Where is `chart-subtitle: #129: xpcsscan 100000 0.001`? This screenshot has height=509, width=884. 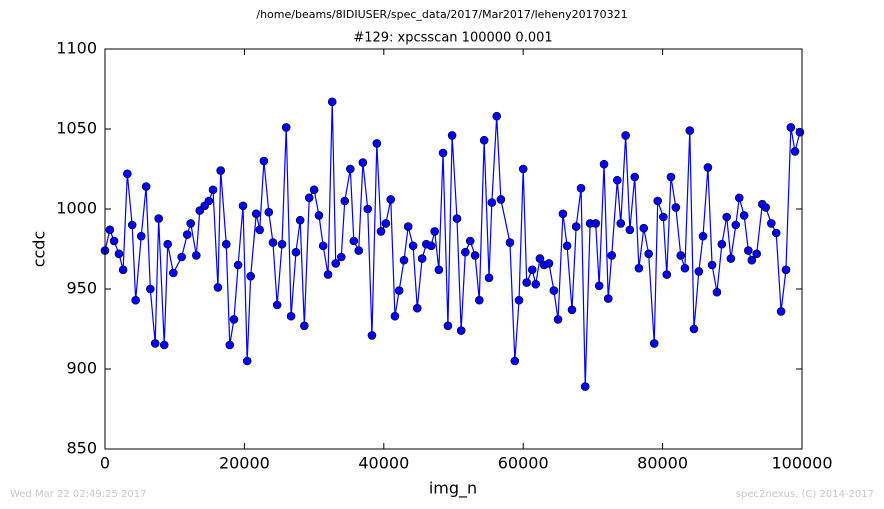
chart-subtitle: #129: xpcsscan 100000 0.001 is located at coordinates (452, 38).